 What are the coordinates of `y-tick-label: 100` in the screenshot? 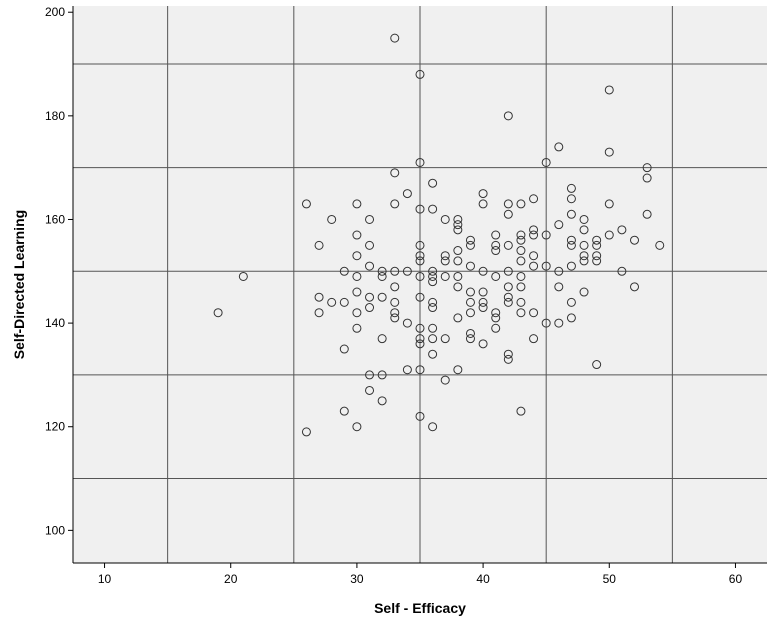 It's located at (55, 530).